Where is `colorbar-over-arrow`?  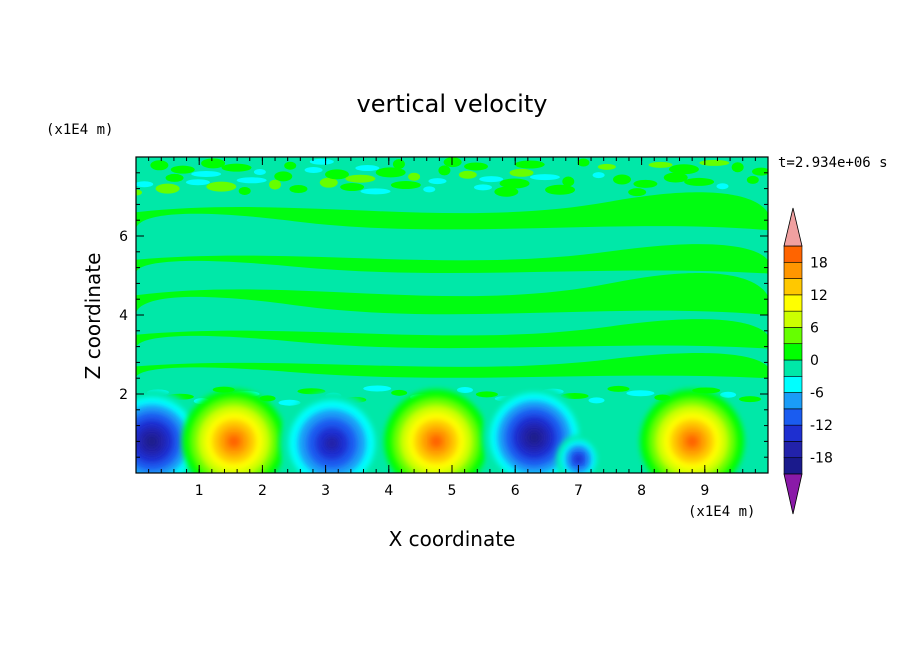
colorbar-over-arrow is located at coordinates (793, 227).